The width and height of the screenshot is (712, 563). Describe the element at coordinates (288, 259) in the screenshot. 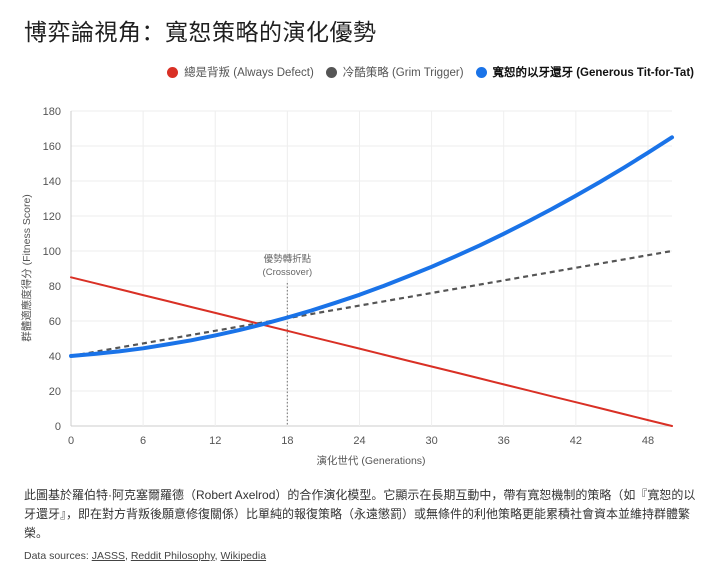

I see `crossover-label: 優勢轉折點` at that location.